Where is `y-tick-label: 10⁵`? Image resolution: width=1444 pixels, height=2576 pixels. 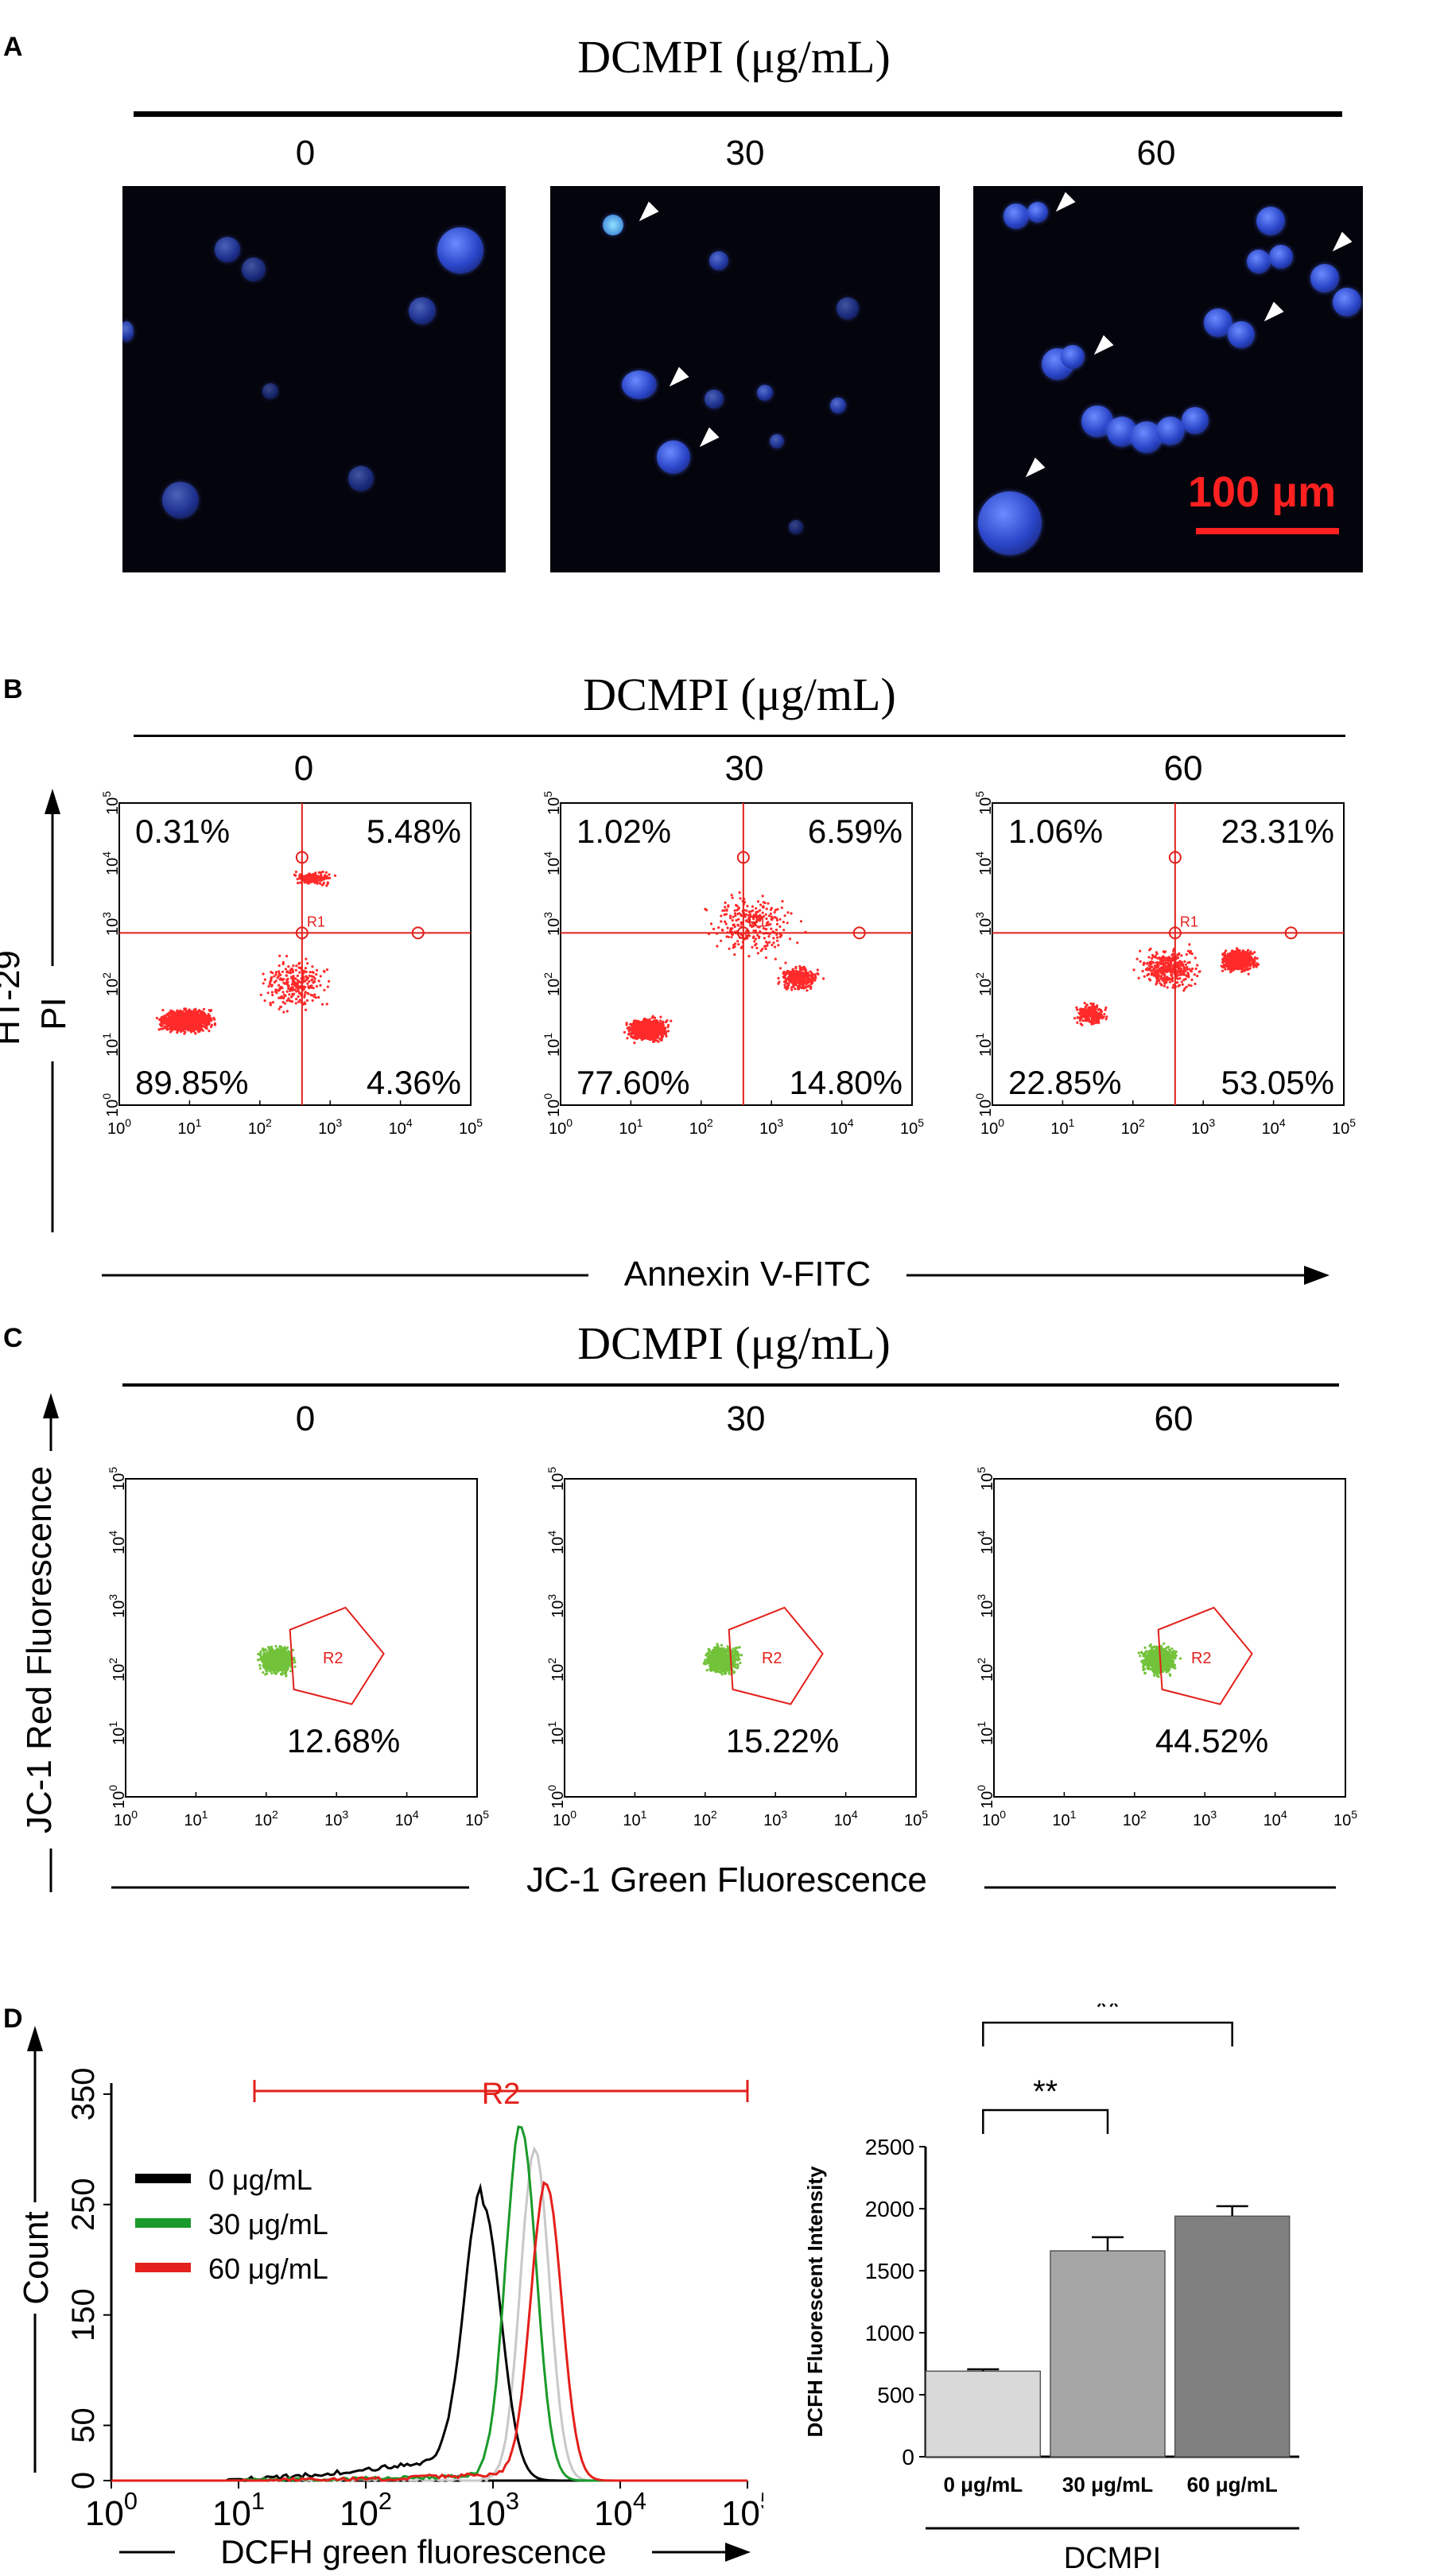
y-tick-label: 10⁵ is located at coordinates (111, 803).